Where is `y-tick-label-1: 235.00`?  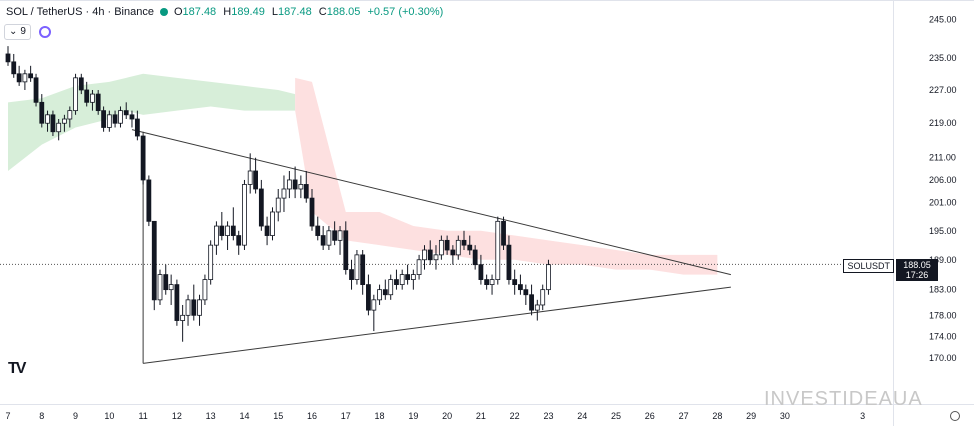
y-tick-label-1: 235.00 is located at coordinates (943, 58).